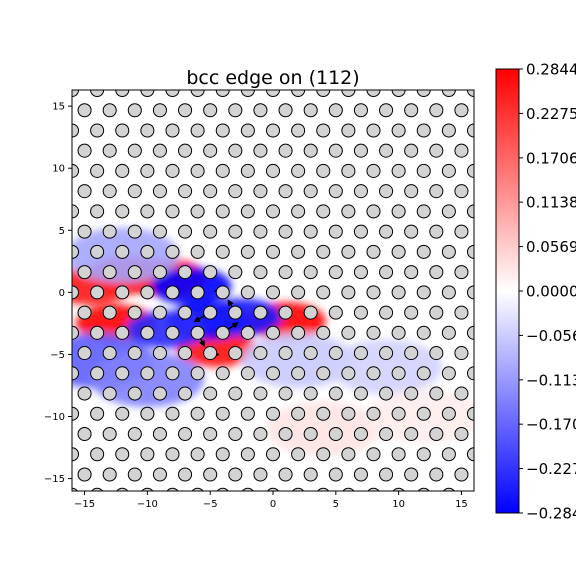 The height and width of the screenshot is (576, 576). Describe the element at coordinates (551, 70) in the screenshot. I see `colorbar-tick-label: 0.2844` at that location.